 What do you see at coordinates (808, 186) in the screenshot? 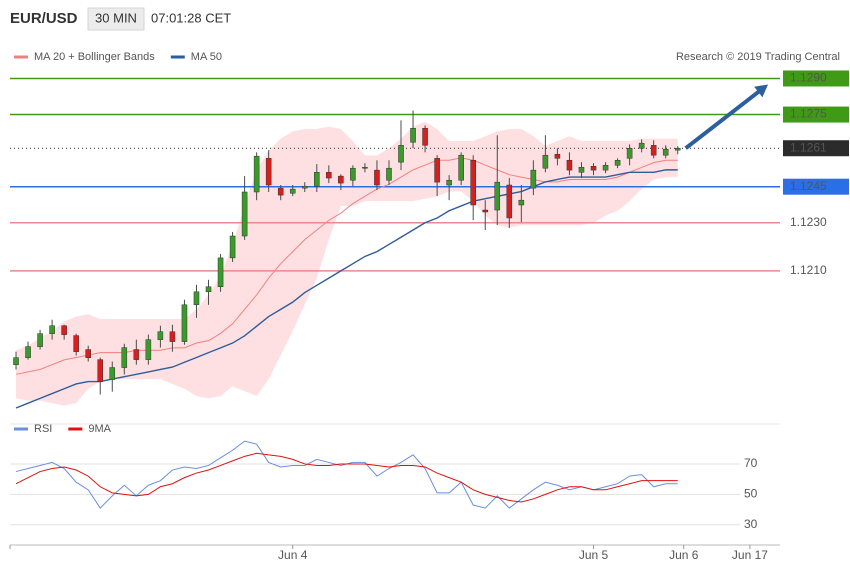
I see `level-label: 1.1245` at bounding box center [808, 186].